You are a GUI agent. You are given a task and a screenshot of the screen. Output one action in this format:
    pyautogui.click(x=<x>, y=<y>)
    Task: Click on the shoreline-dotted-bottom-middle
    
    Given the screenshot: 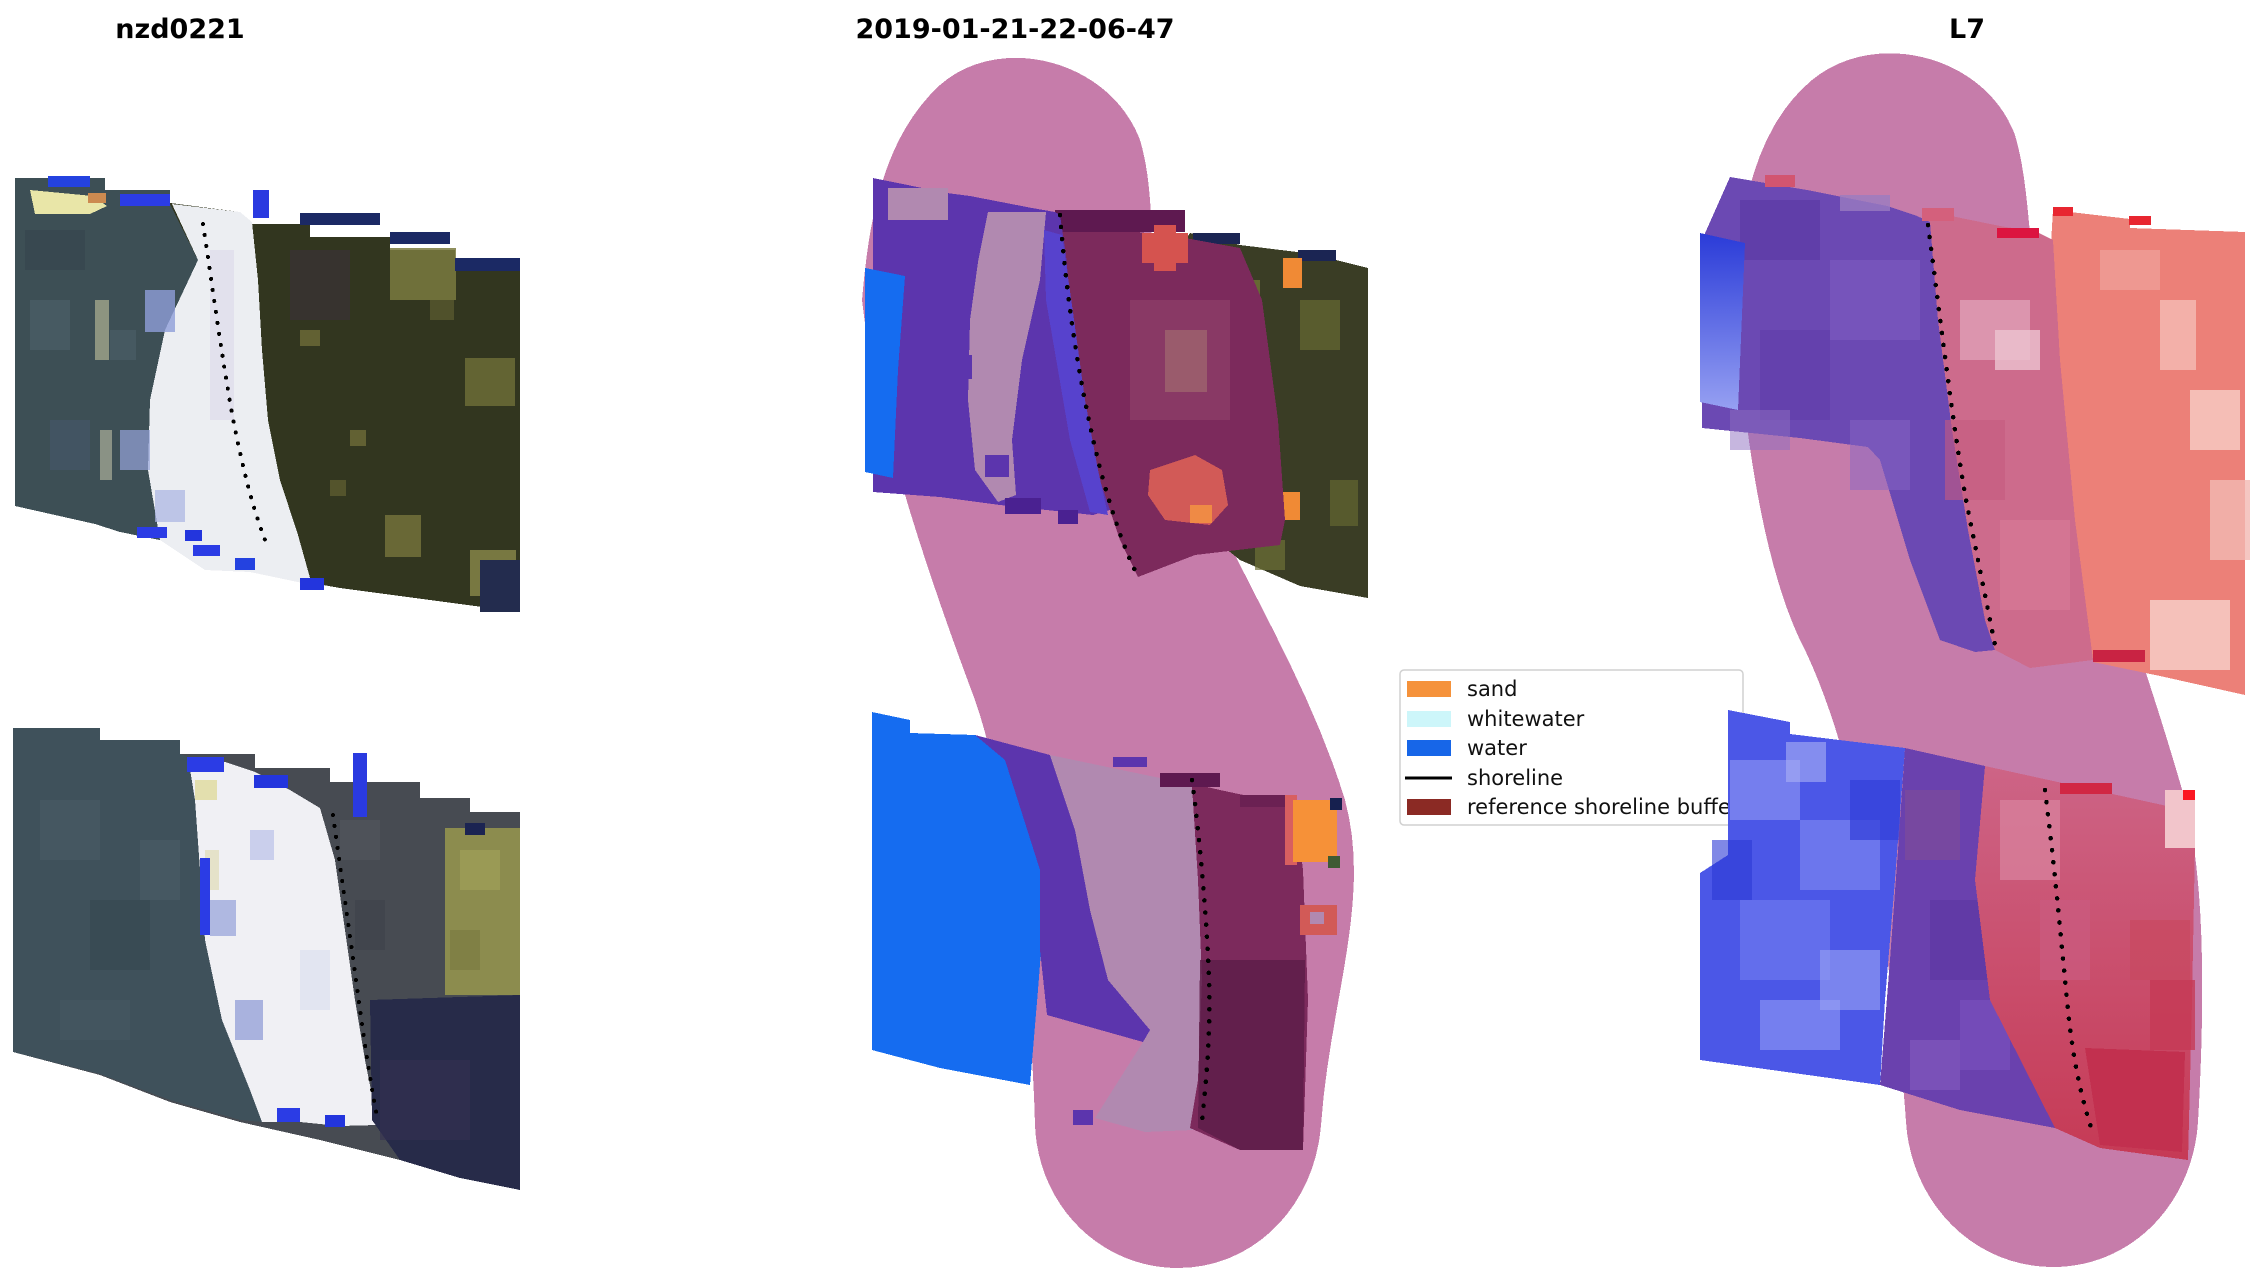 What is the action you would take?
    pyautogui.click(x=1200, y=951)
    